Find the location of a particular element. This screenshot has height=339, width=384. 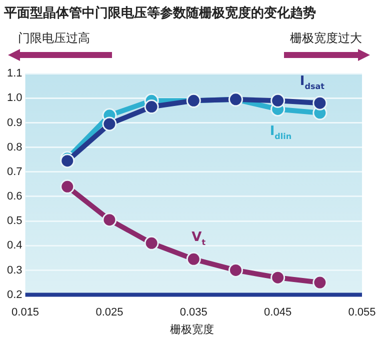

text: 栅极宽度过大 is located at coordinates (326, 38).